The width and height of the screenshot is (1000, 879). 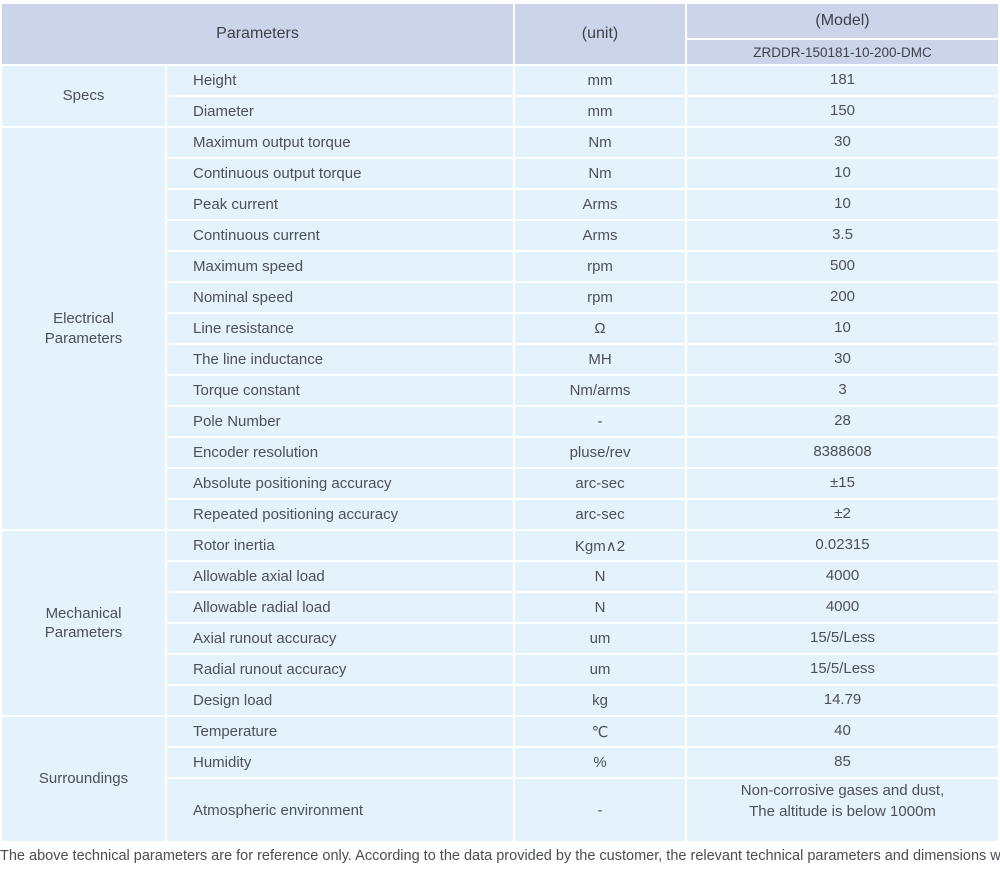 I want to click on param-label: Humidity, so click(x=340, y=762).